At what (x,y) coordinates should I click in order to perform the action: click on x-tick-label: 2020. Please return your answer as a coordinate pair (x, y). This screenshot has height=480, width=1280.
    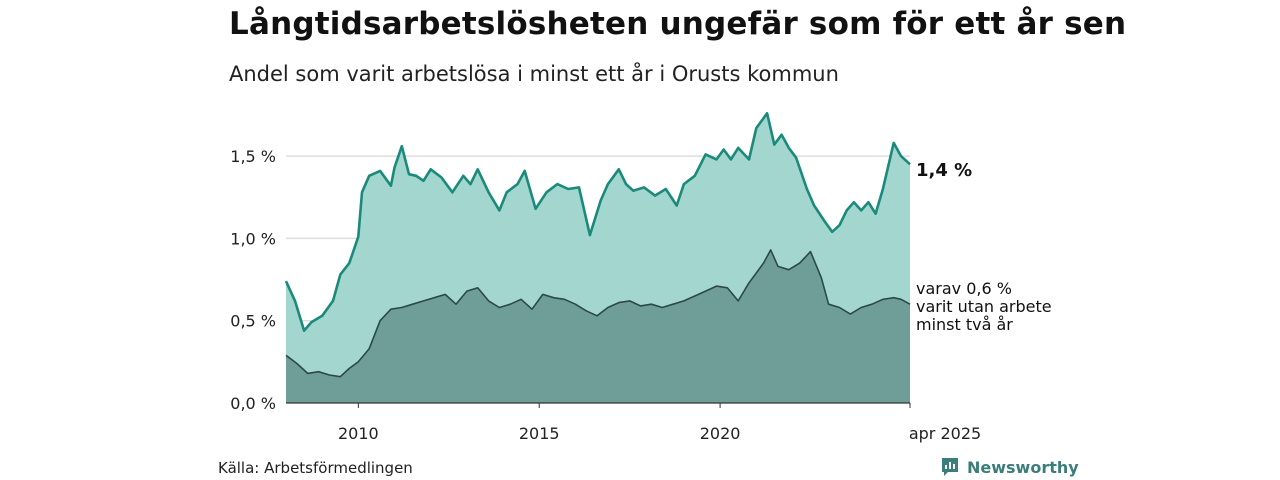
    Looking at the image, I should click on (720, 433).